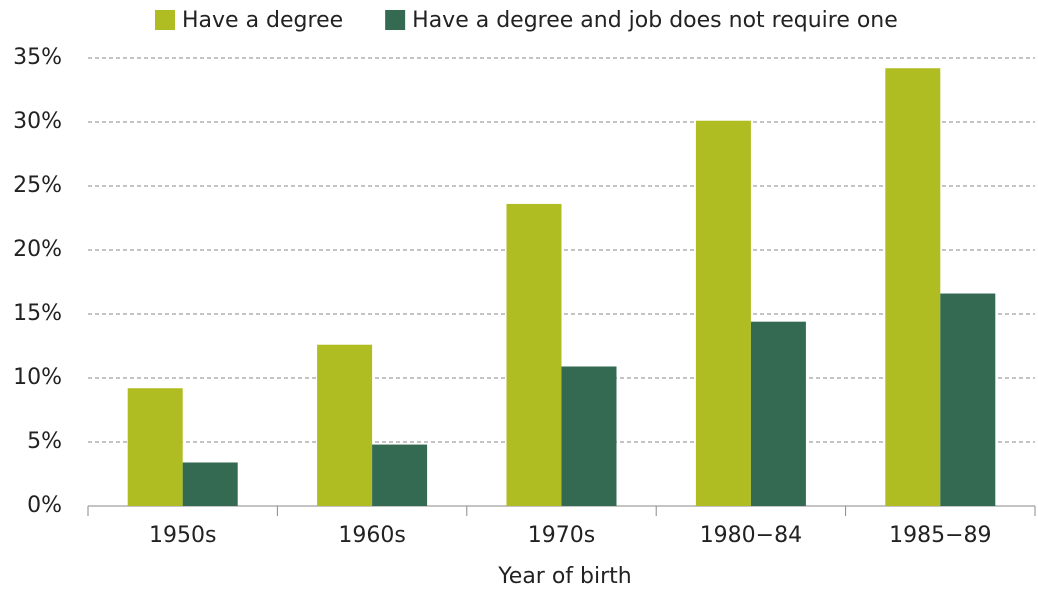  I want to click on y-tick-label: 0%, so click(44, 505).